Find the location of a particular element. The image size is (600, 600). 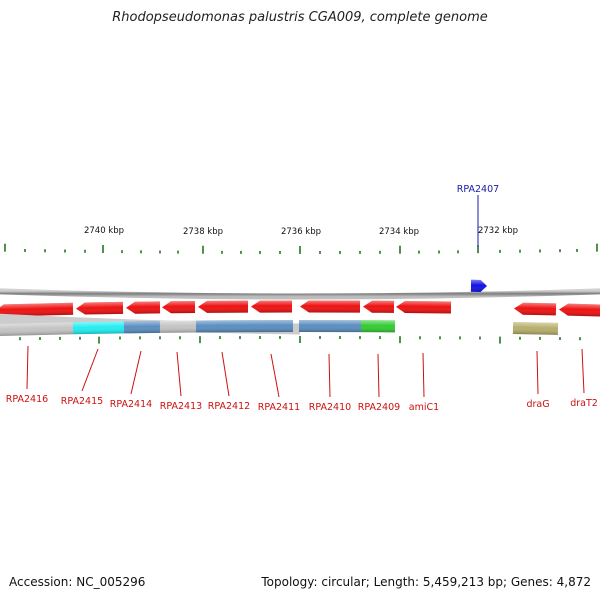

forward-gene-arrow is located at coordinates (478, 285).